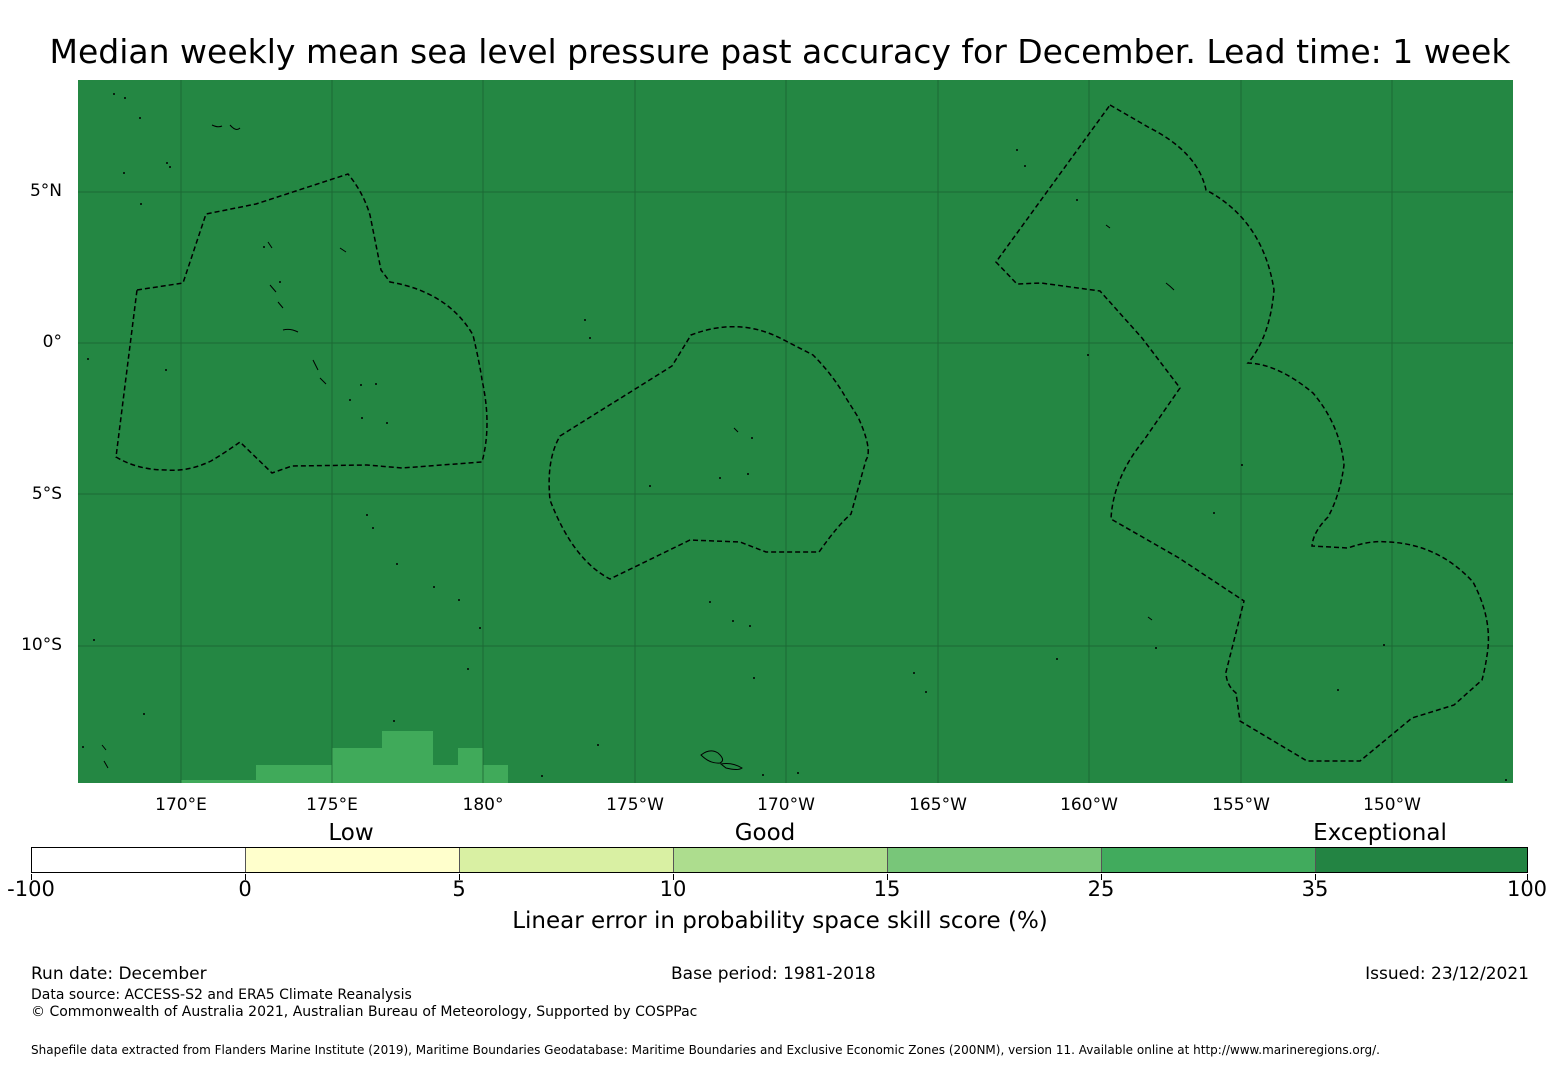 The width and height of the screenshot is (1560, 1065). I want to click on tick-label-0: 0, so click(245, 889).